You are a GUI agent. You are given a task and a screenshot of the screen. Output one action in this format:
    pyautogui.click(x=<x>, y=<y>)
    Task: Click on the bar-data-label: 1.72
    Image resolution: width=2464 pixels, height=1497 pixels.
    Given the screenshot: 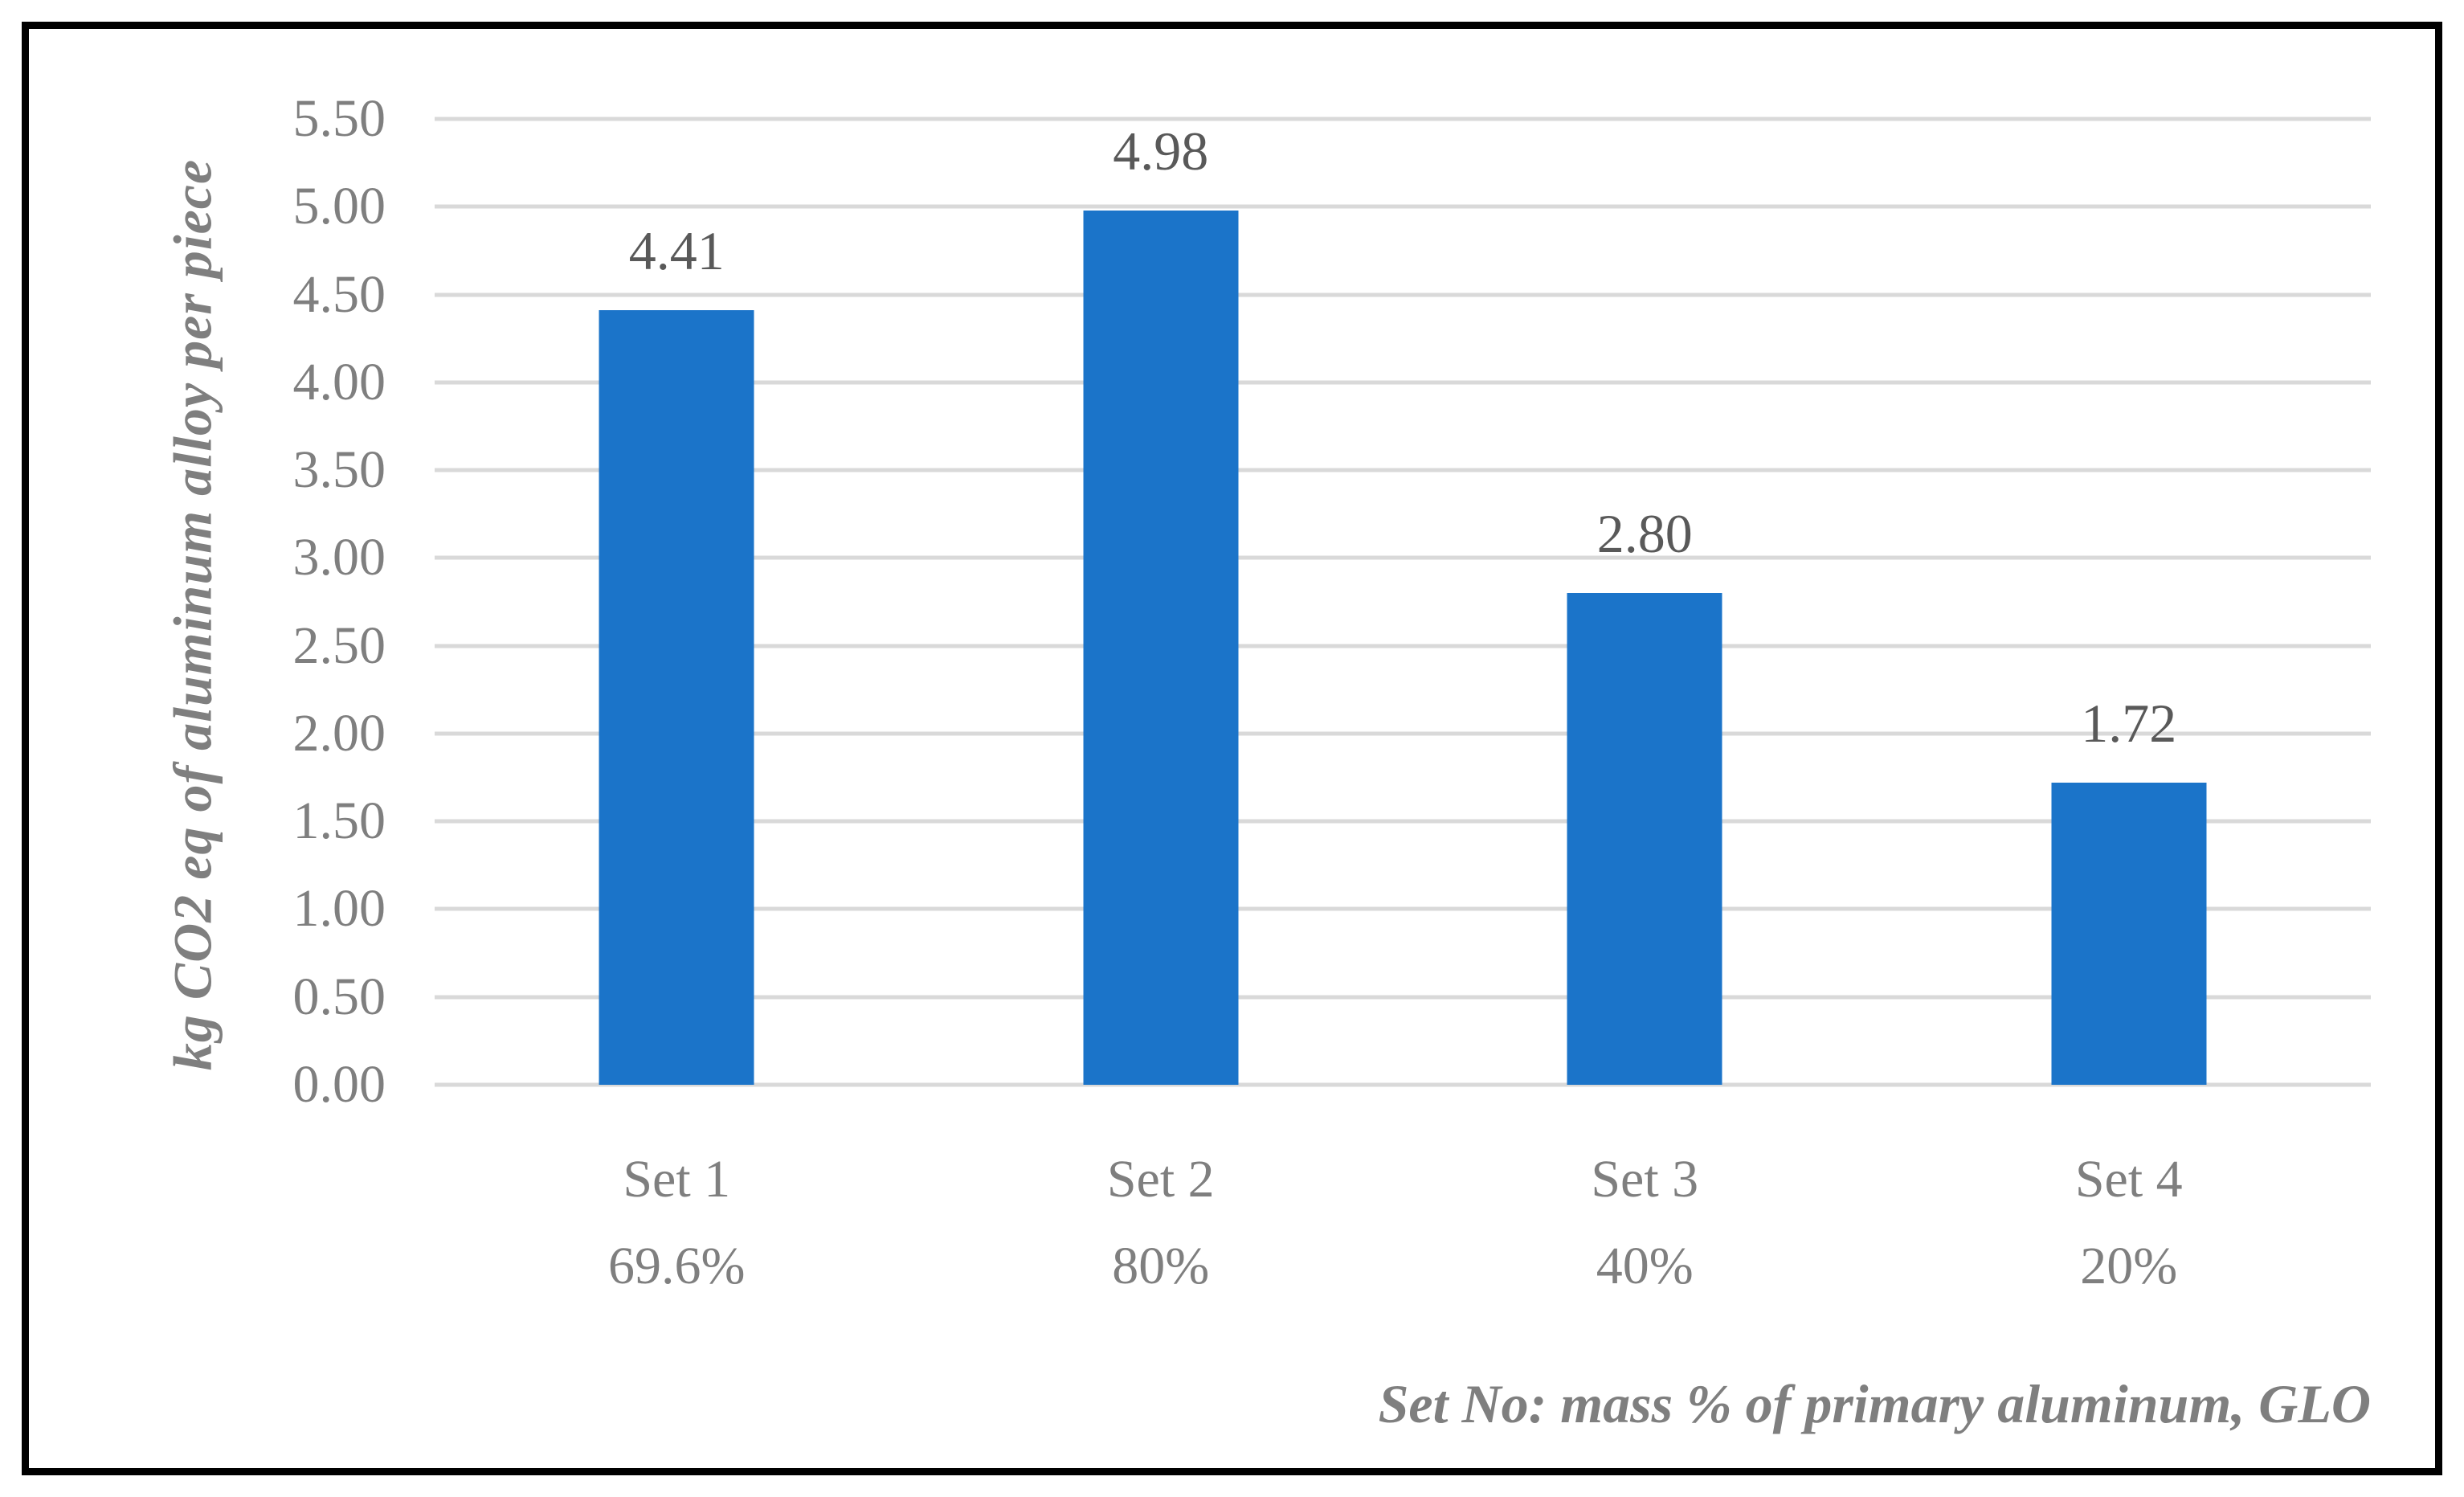 What is the action you would take?
    pyautogui.click(x=2129, y=724)
    